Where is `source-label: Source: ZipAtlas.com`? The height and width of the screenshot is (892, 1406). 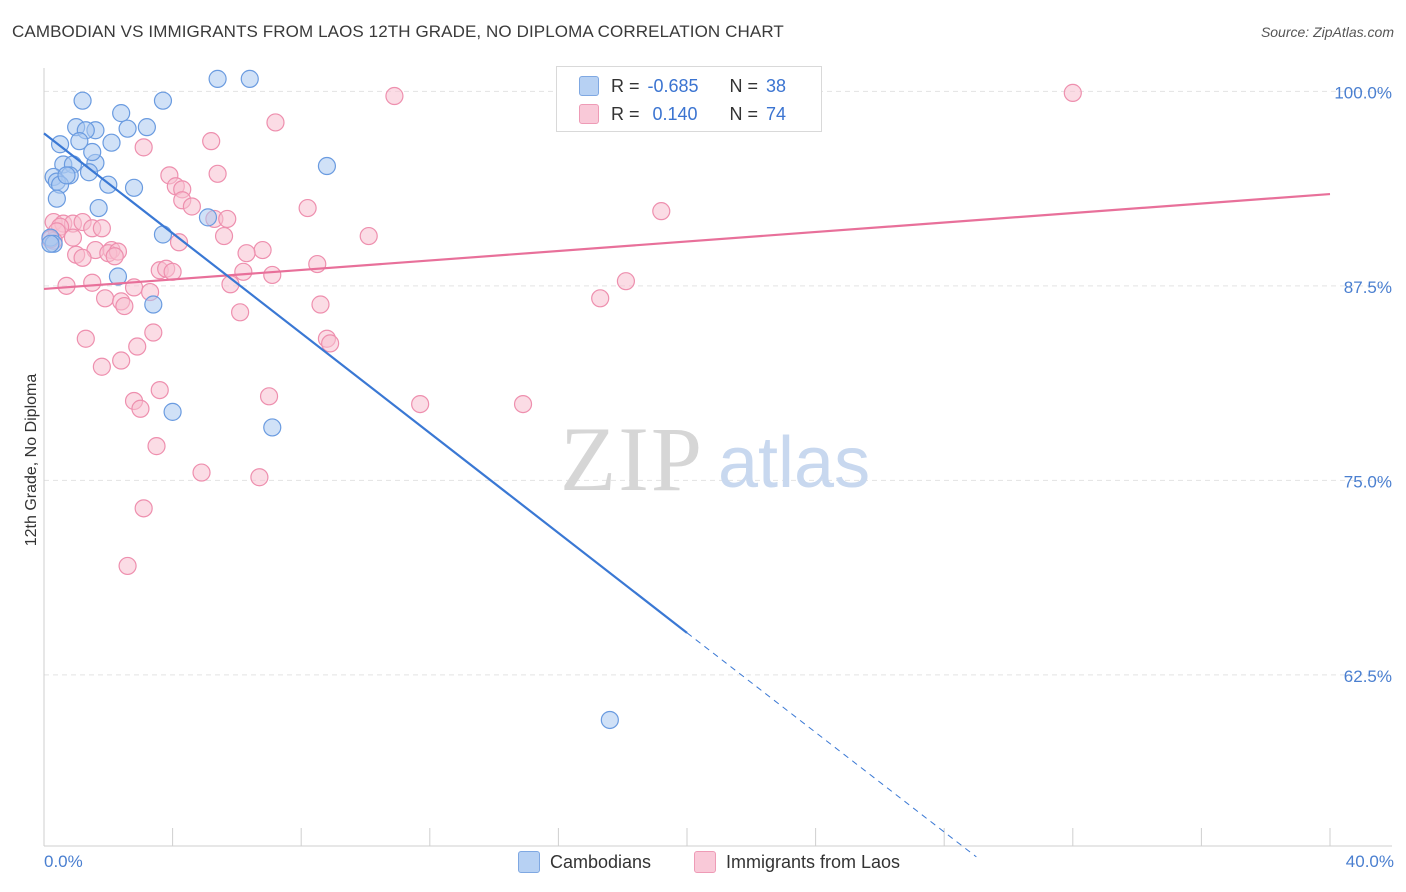 source-label: Source: ZipAtlas.com is located at coordinates (1327, 32).